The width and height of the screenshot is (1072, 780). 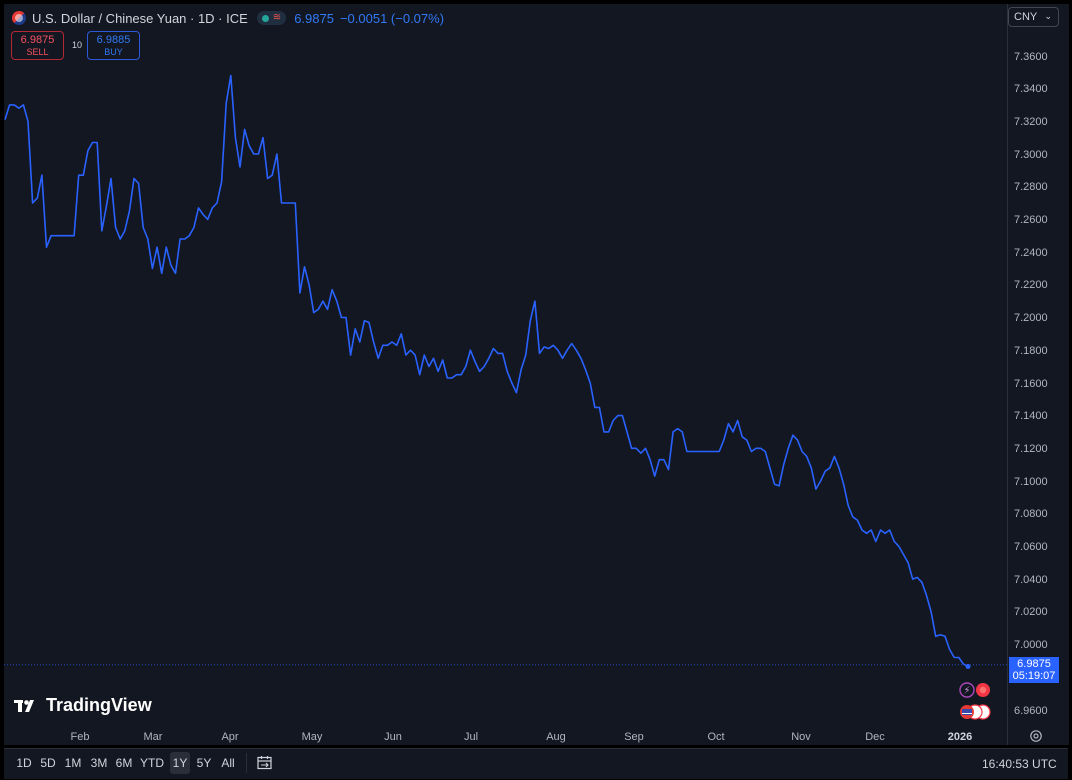 I want to click on sell-button: 6.9875 SELL, so click(x=37, y=45).